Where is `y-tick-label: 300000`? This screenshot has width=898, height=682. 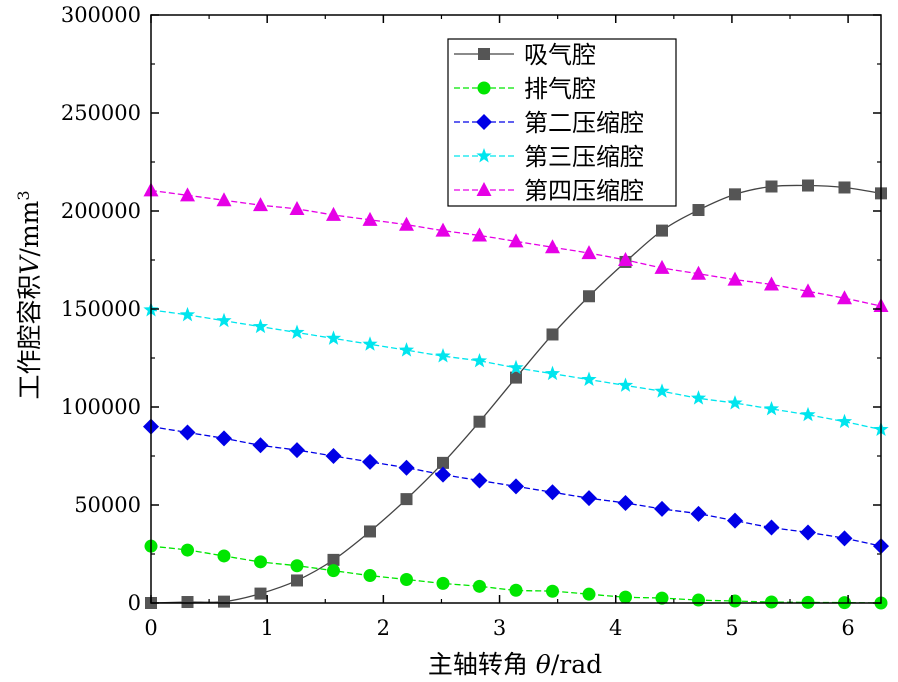 y-tick-label: 300000 is located at coordinates (101, 15).